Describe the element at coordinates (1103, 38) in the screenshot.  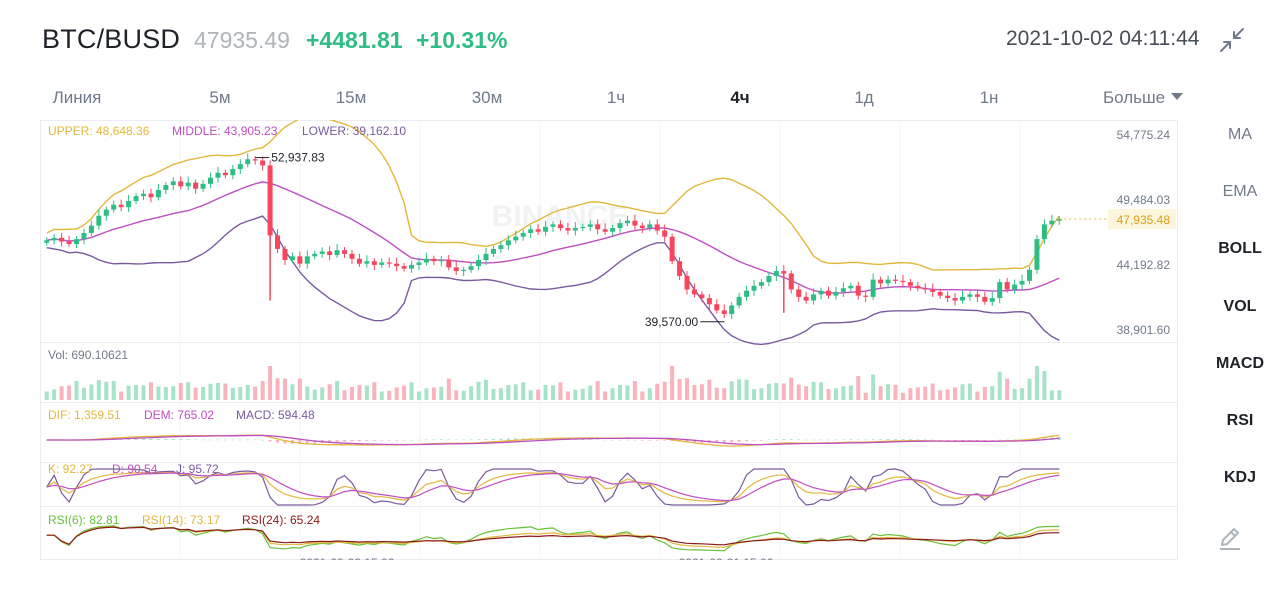
I see `current-datetime: 2021-10-02 04:11:44` at that location.